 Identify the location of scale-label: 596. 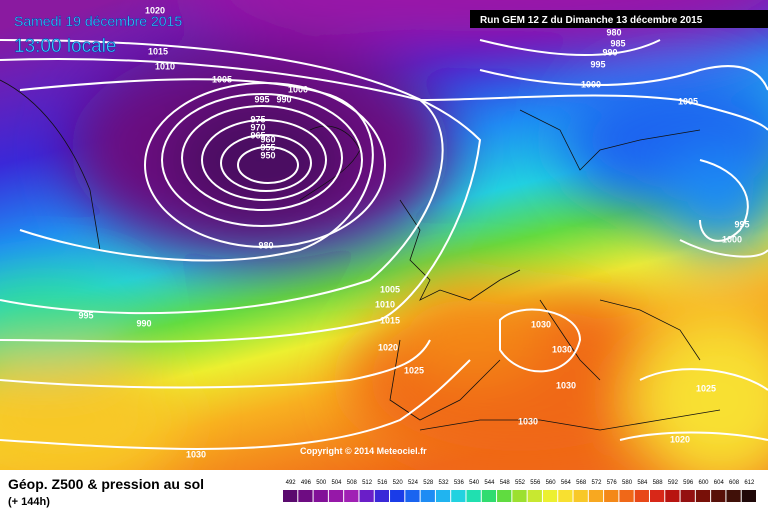
(688, 483).